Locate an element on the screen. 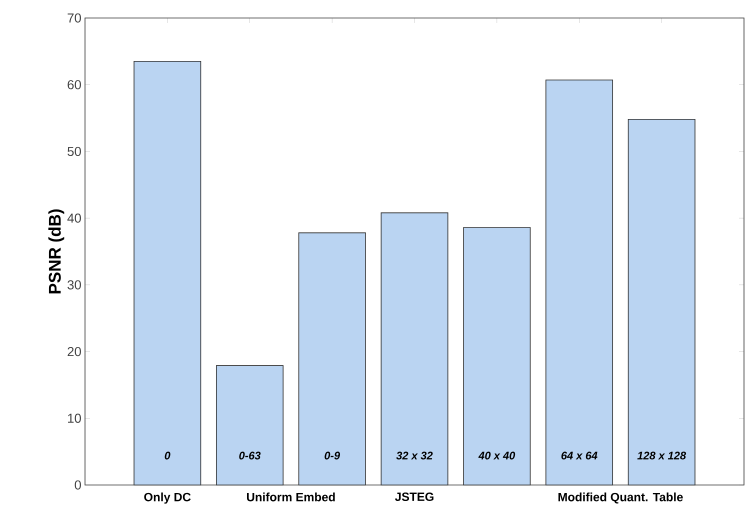 The height and width of the screenshot is (516, 749). y-tick-label: 20 is located at coordinates (74, 351).